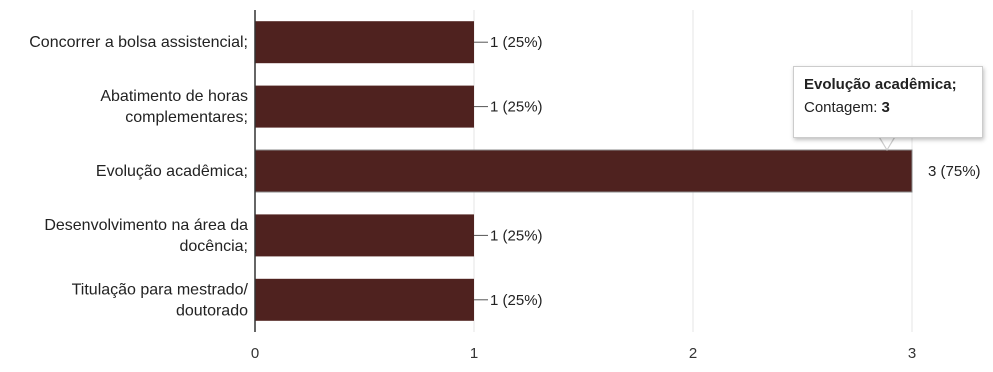 Image resolution: width=993 pixels, height=372 pixels. What do you see at coordinates (474, 353) in the screenshot?
I see `x-tick-label-1: 1` at bounding box center [474, 353].